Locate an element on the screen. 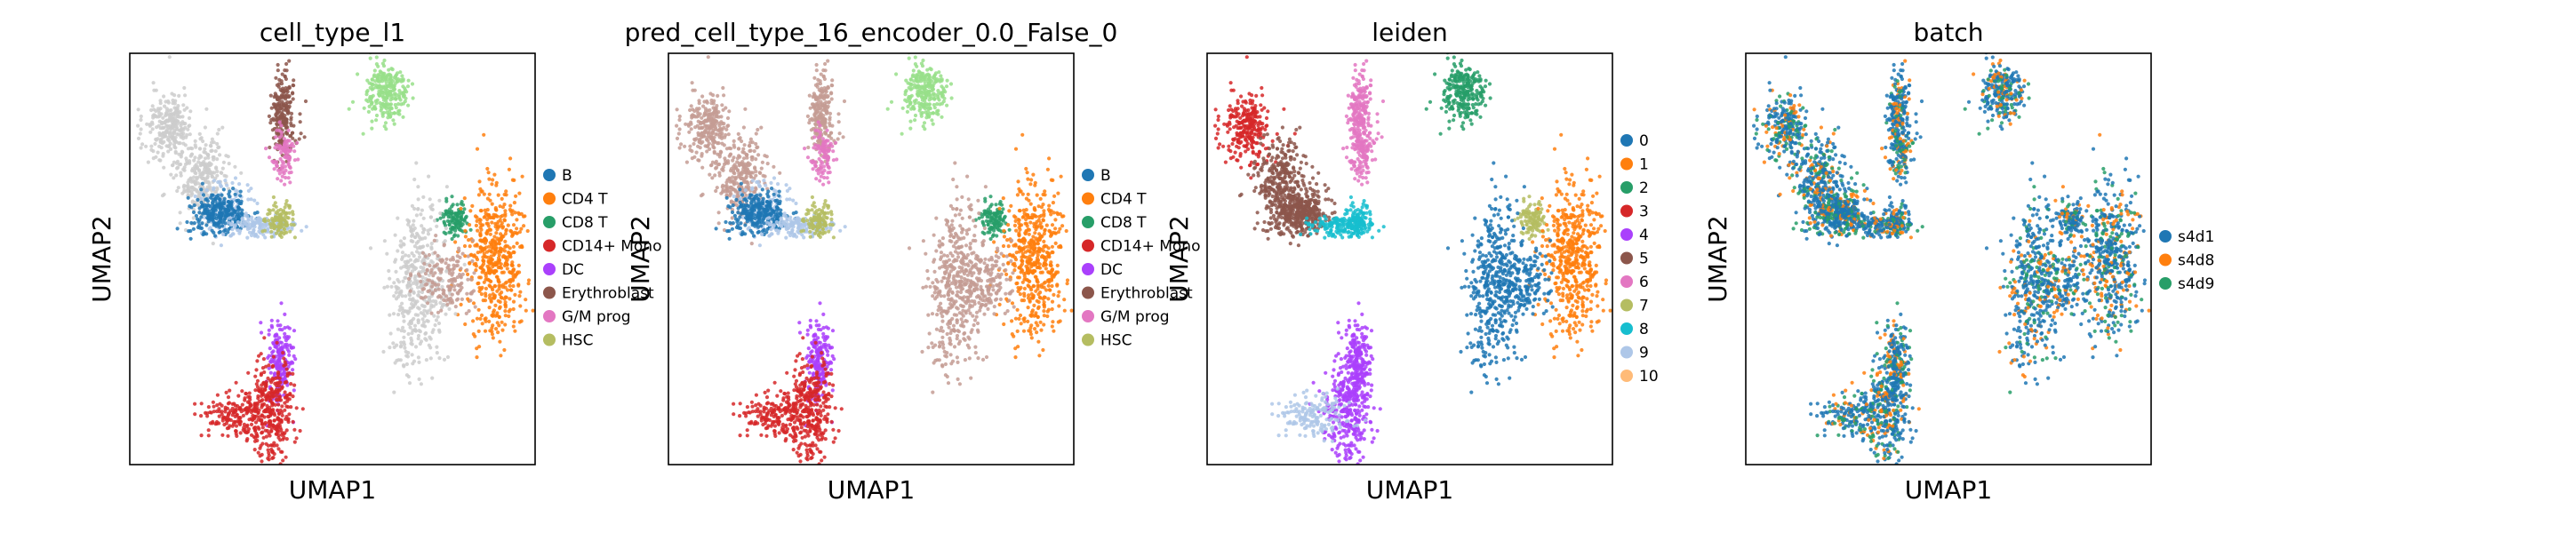 The width and height of the screenshot is (2576, 533). legend-marker is located at coordinates (549, 269).